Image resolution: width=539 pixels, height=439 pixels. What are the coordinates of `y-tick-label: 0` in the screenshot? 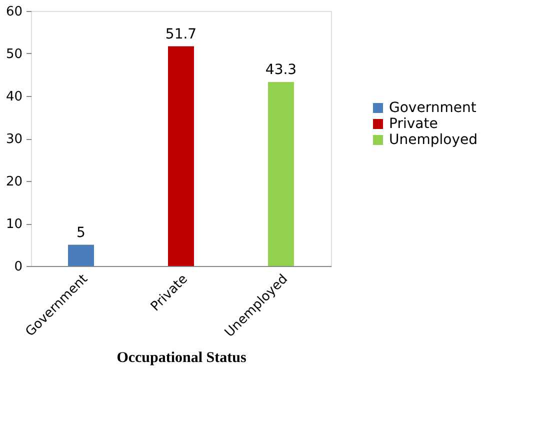 It's located at (18, 267).